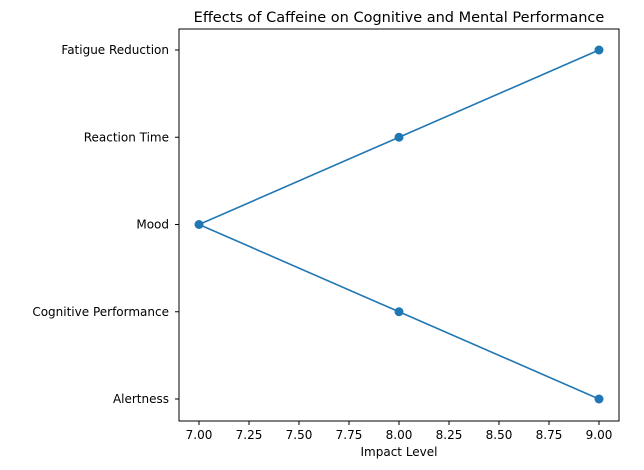  Describe the element at coordinates (449, 435) in the screenshot. I see `x-tick-label: 8.25` at that location.